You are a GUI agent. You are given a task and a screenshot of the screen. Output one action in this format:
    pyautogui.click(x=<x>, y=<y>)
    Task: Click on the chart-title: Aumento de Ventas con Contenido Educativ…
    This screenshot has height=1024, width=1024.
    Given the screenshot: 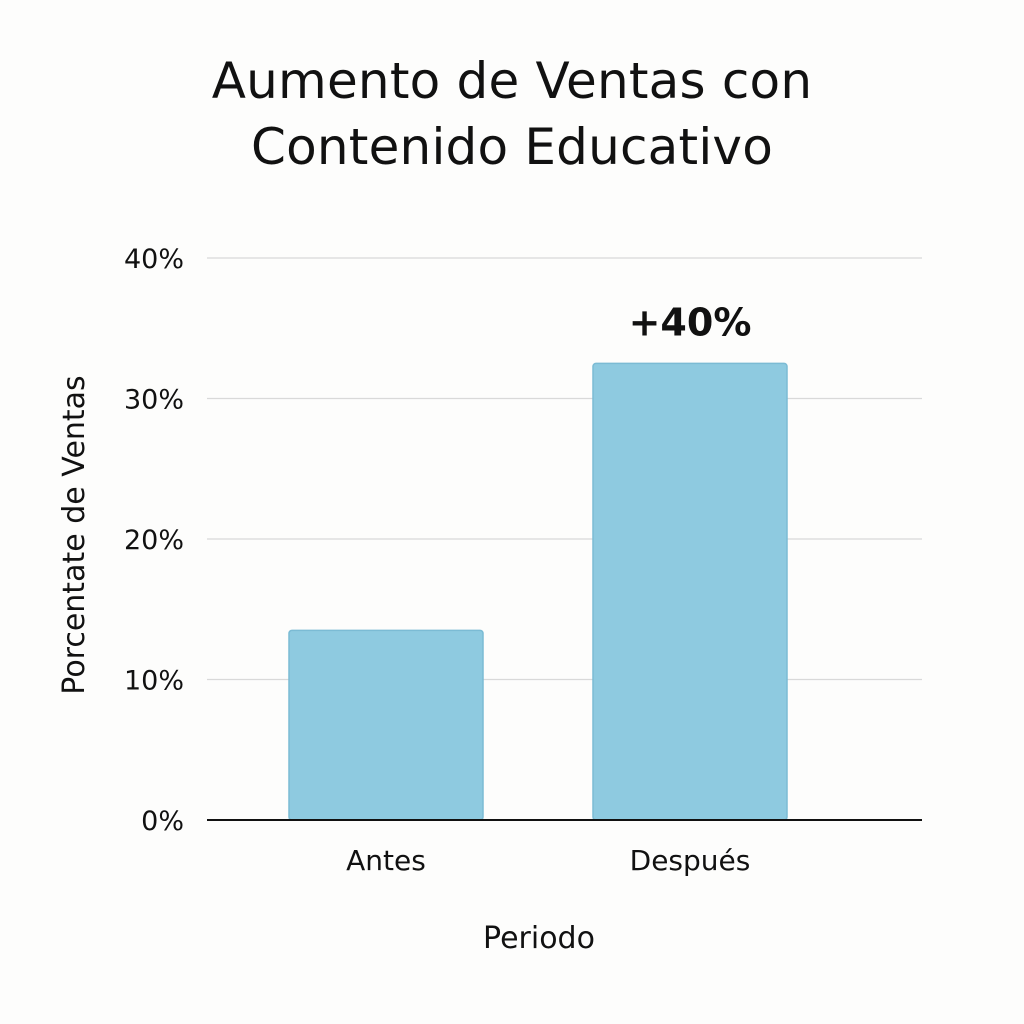 What is the action you would take?
    pyautogui.click(x=512, y=114)
    